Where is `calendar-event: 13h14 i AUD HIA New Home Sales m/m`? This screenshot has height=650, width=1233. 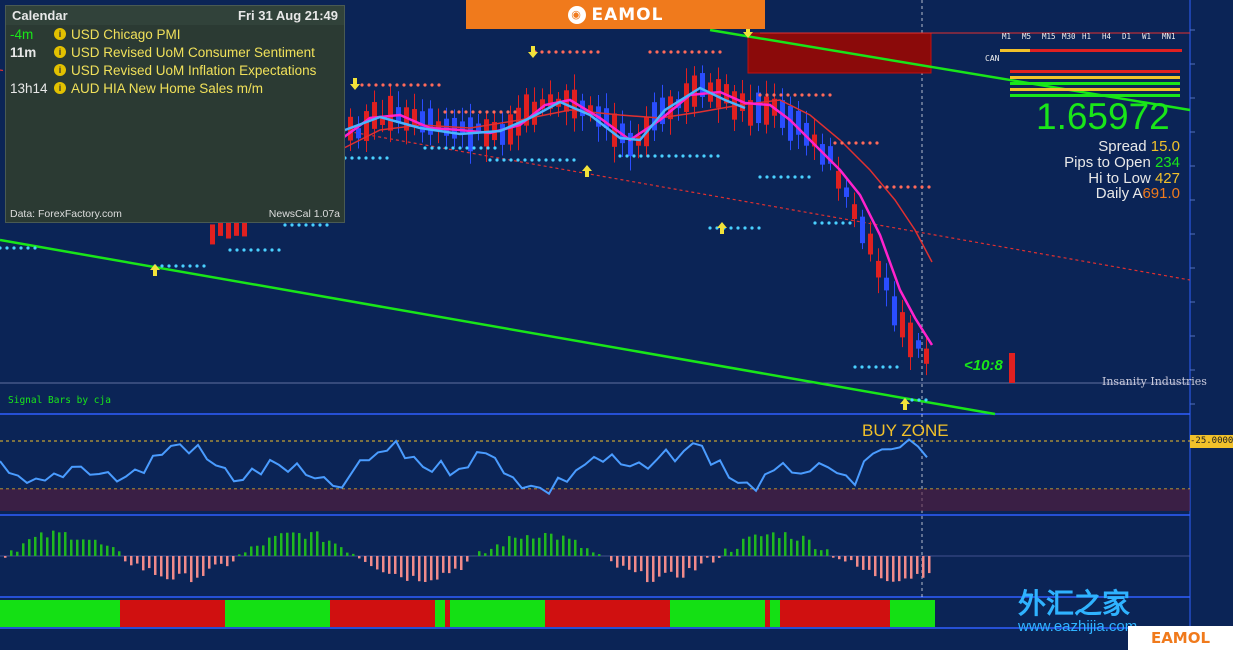
calendar-event: 13h14 i AUD HIA New Home Sales m/m is located at coordinates (175, 88).